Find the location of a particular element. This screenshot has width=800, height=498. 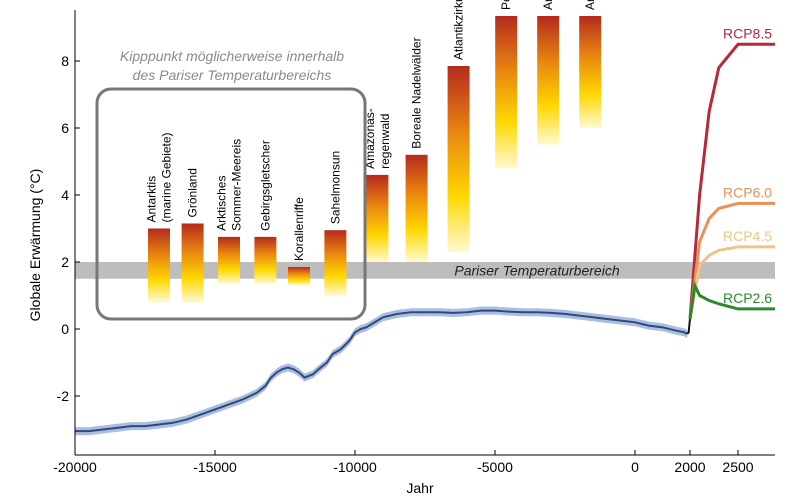

box-caption-line-2: des Pariser Temperaturbereichs is located at coordinates (232, 75).